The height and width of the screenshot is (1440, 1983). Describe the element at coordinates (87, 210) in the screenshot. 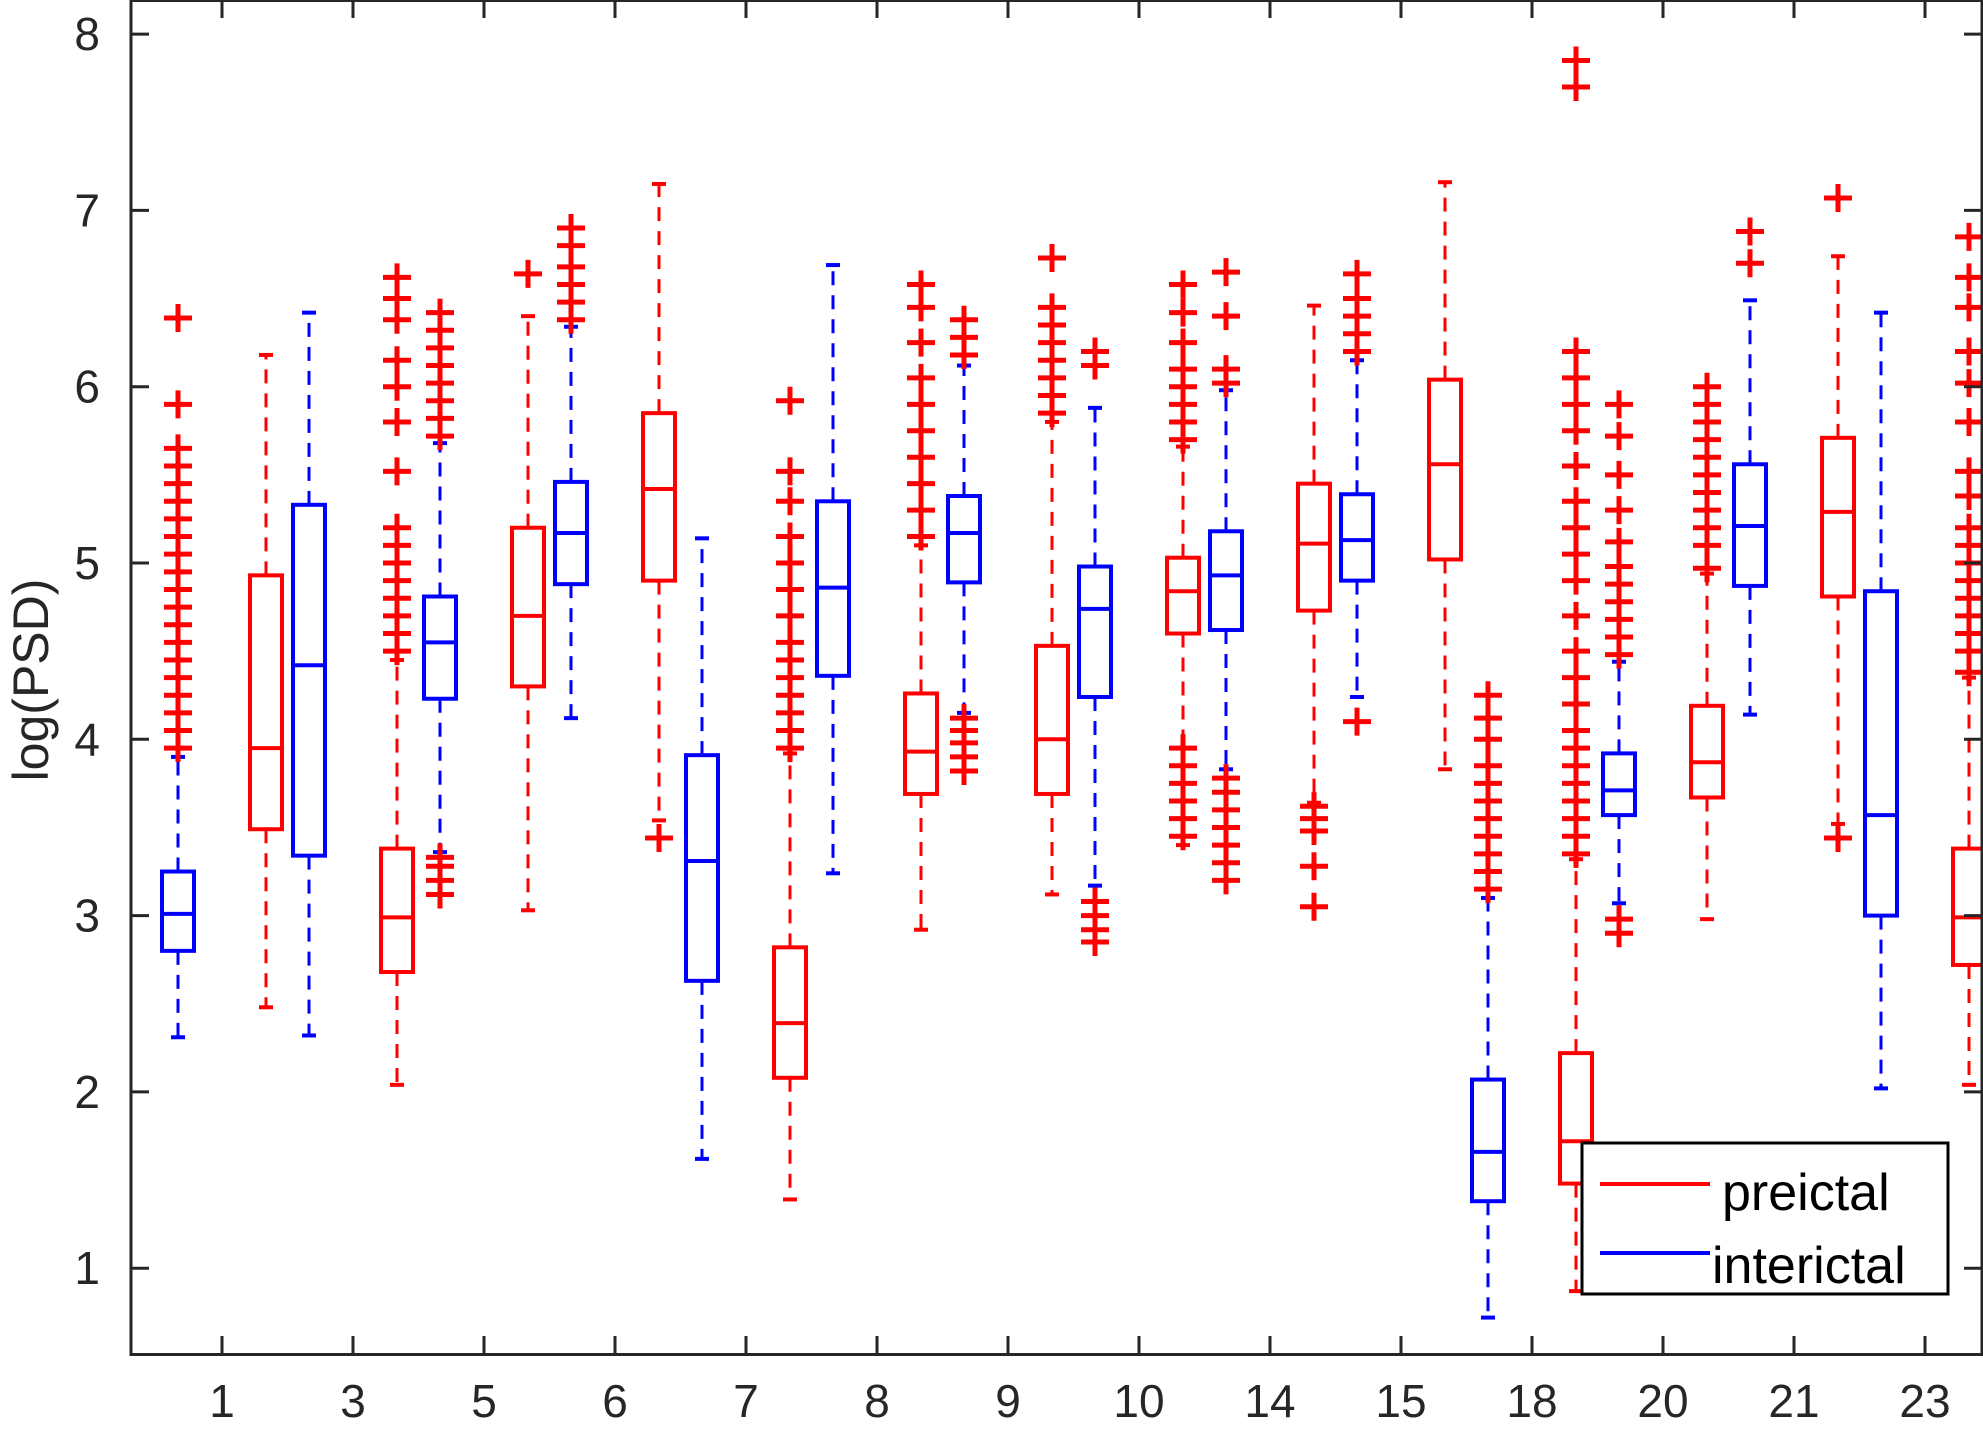

I see `y-tick-label: 7` at that location.